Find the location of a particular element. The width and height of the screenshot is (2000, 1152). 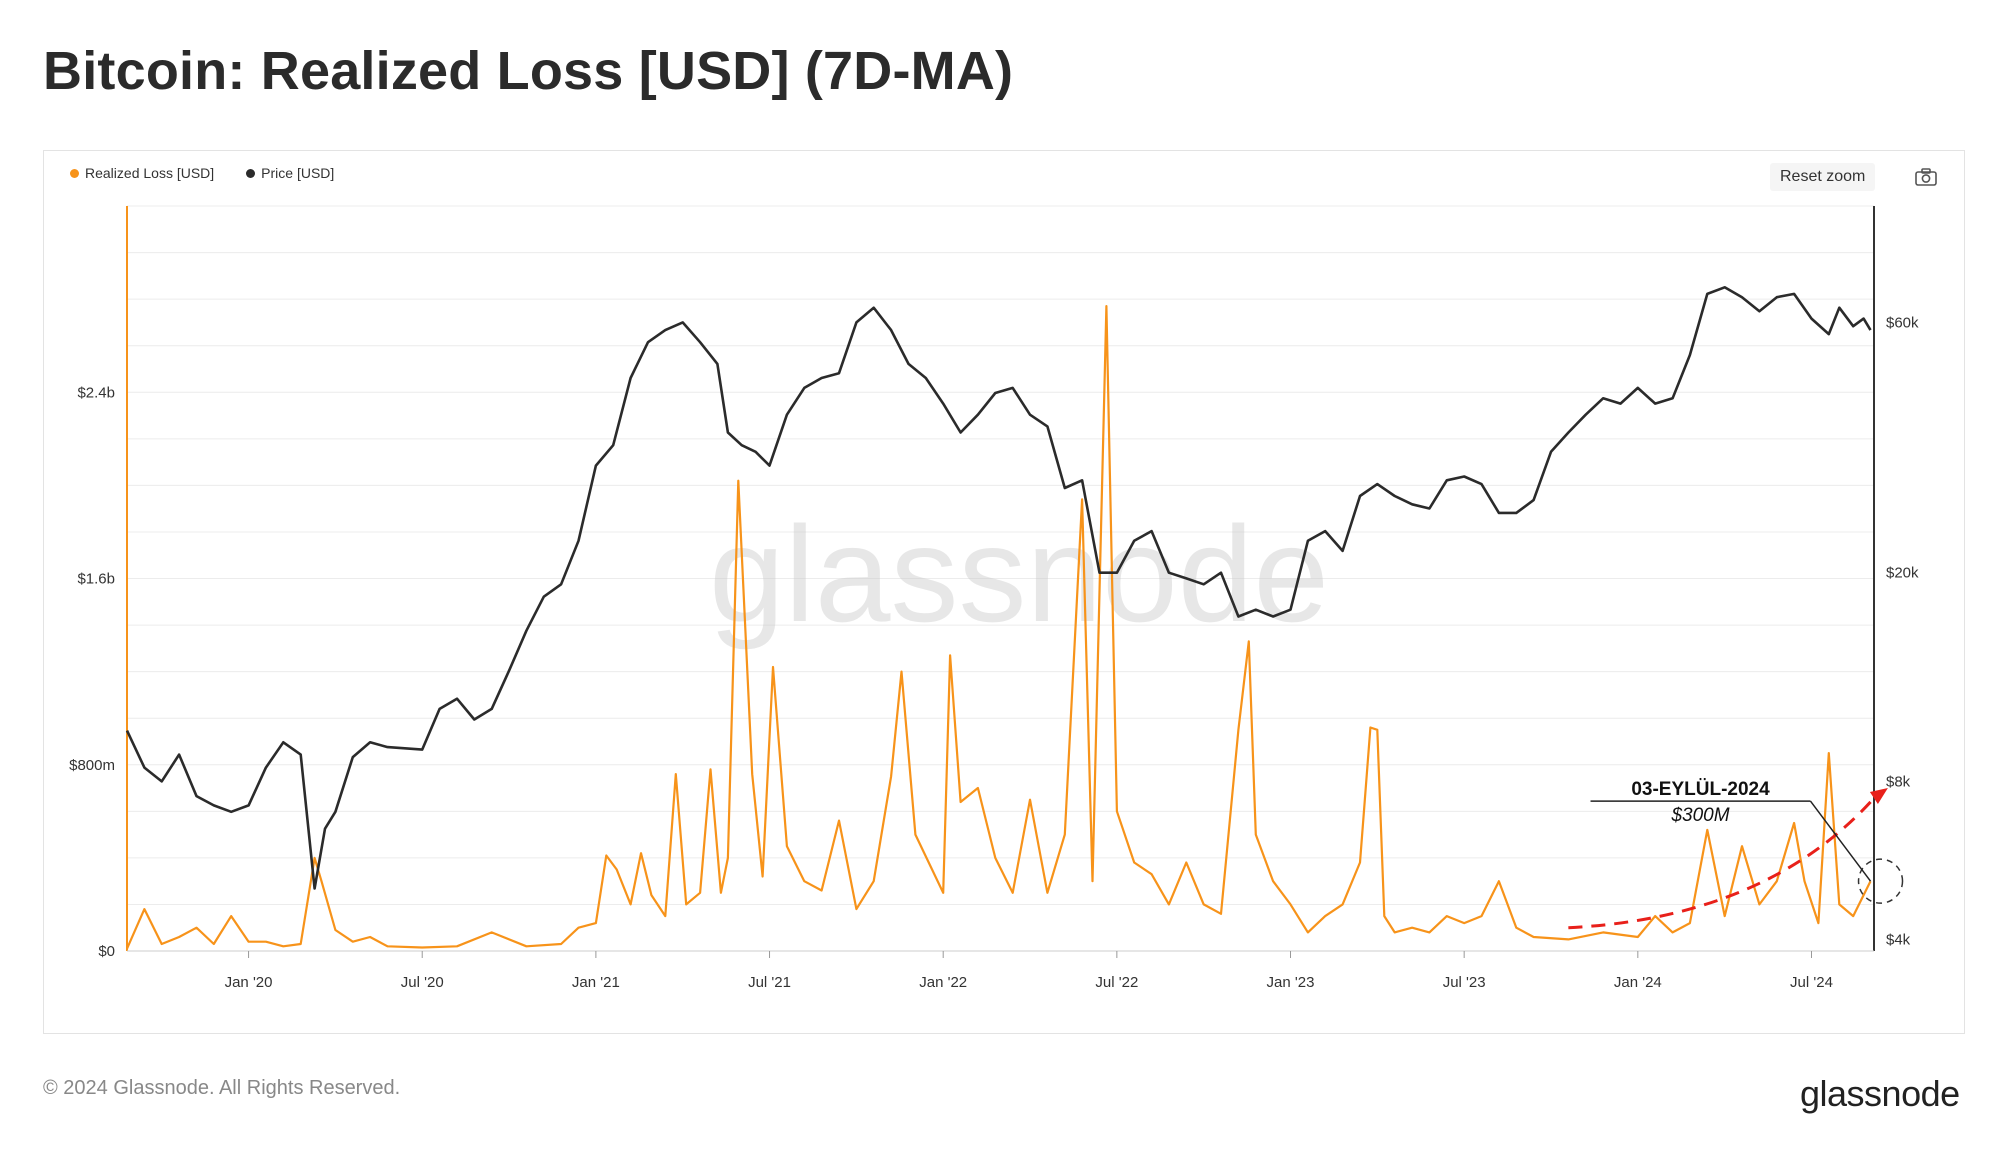

annotation-group: 03-EYLÜL-2024 $300M is located at coordinates (1736, 854).